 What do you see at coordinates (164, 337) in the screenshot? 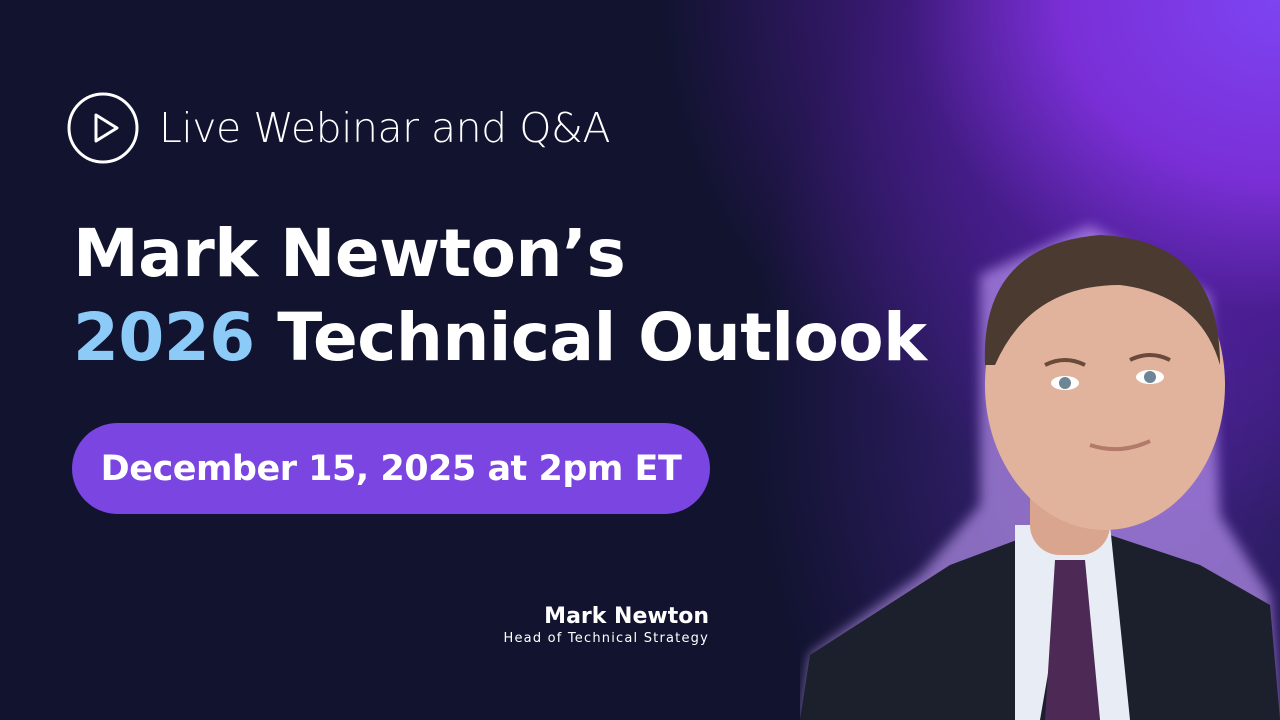
I see `title-year: 2026` at bounding box center [164, 337].